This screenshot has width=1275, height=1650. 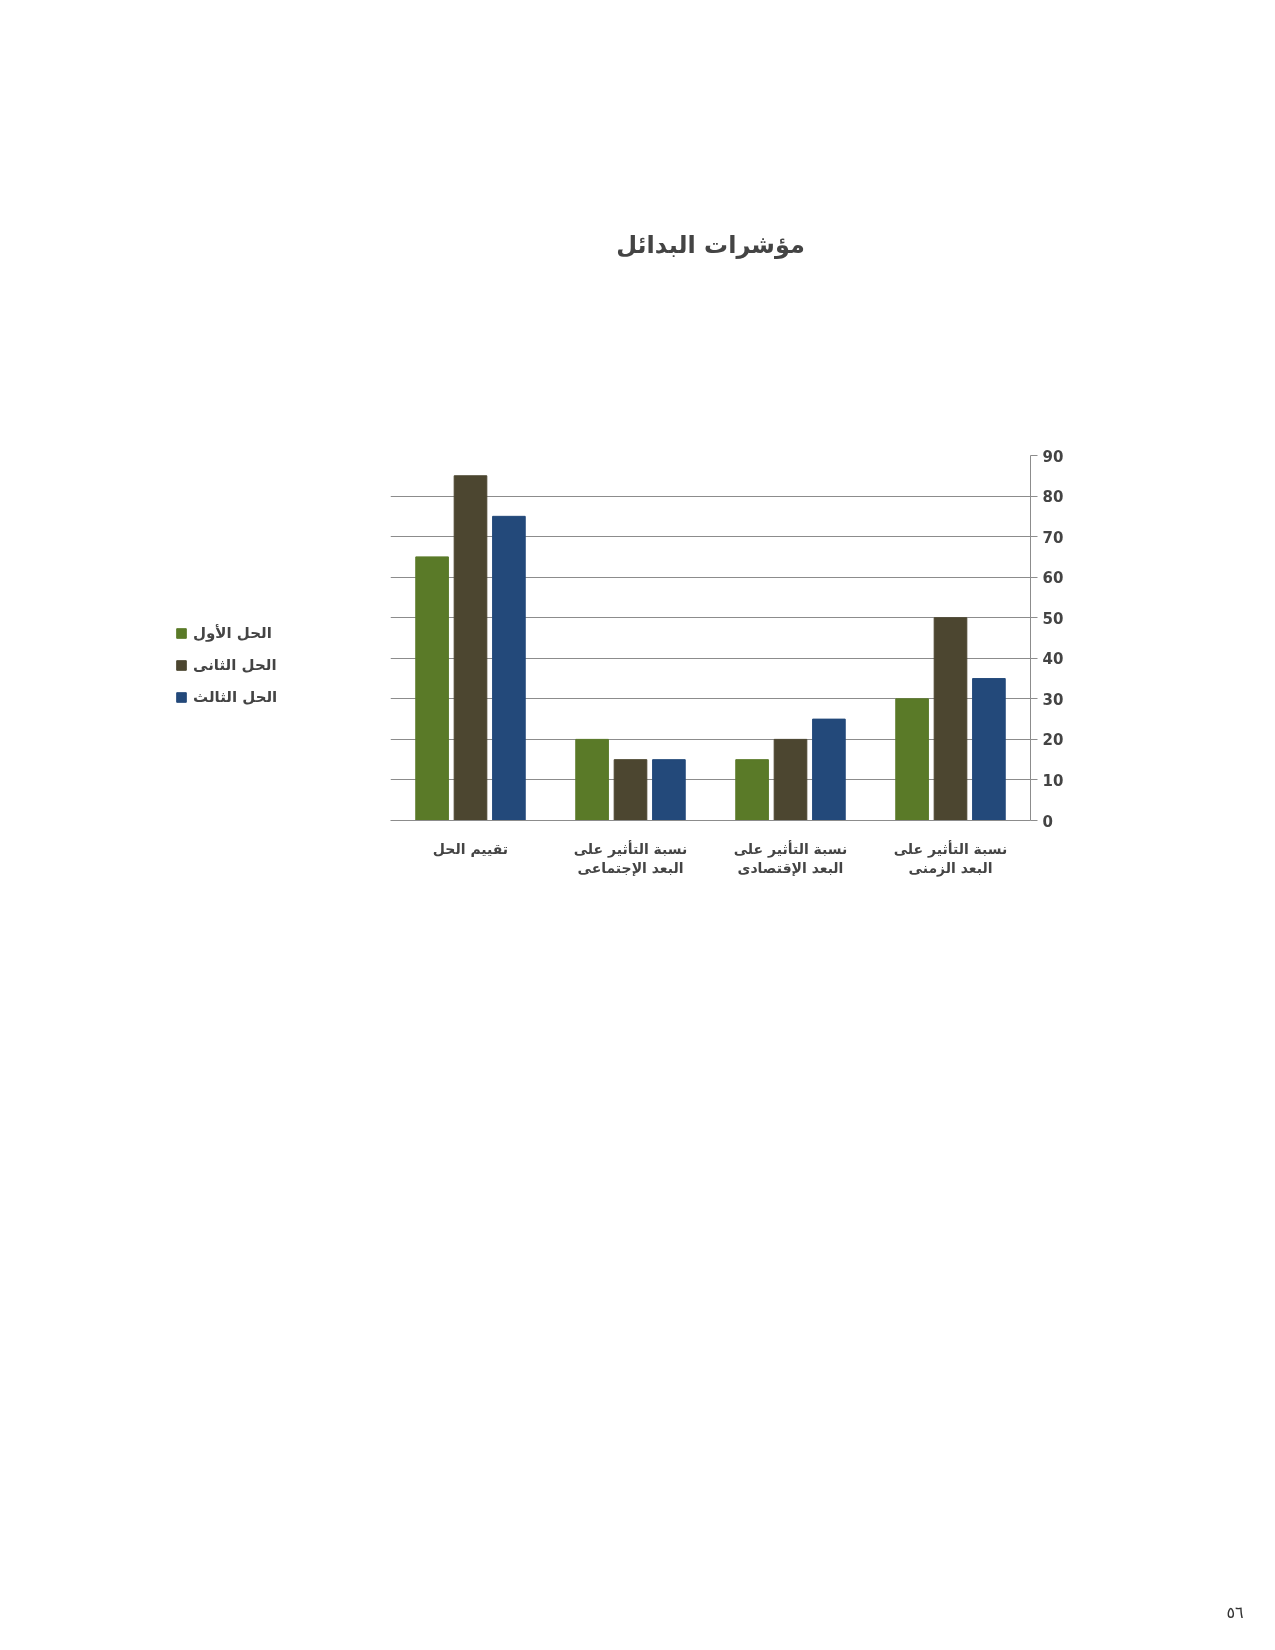 What do you see at coordinates (1053, 456) in the screenshot?
I see `y-tick-label: 90` at bounding box center [1053, 456].